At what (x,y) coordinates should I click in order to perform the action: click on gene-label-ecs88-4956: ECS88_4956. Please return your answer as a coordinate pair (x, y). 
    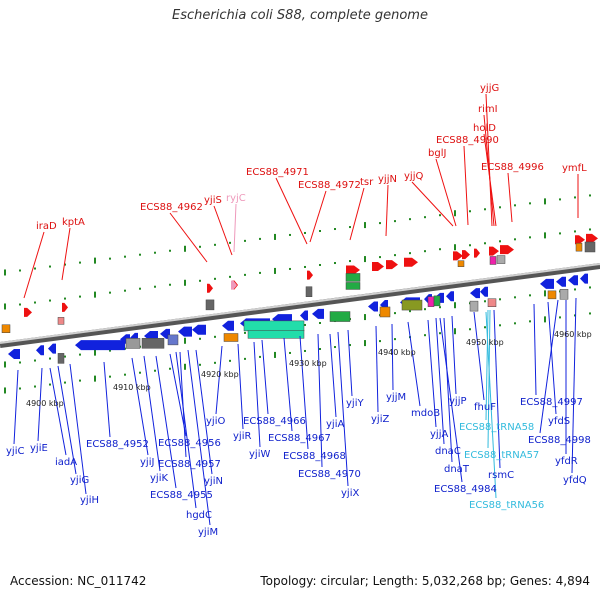
    Looking at the image, I should click on (189, 443).